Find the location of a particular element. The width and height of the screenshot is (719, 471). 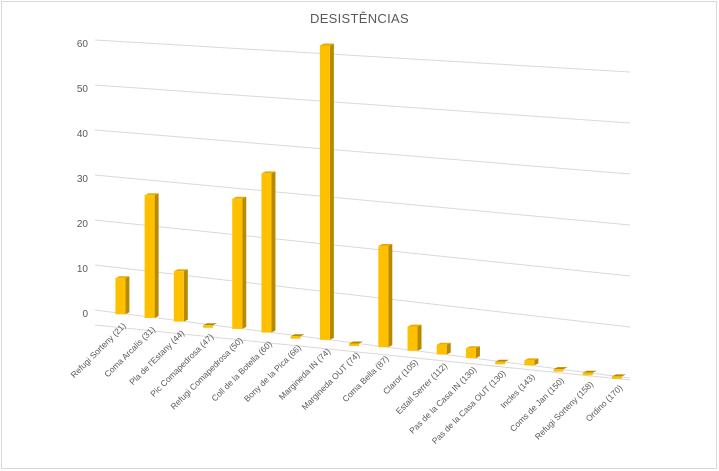

x-tick-label: Refugi Sorteny (158) is located at coordinates (564, 410).